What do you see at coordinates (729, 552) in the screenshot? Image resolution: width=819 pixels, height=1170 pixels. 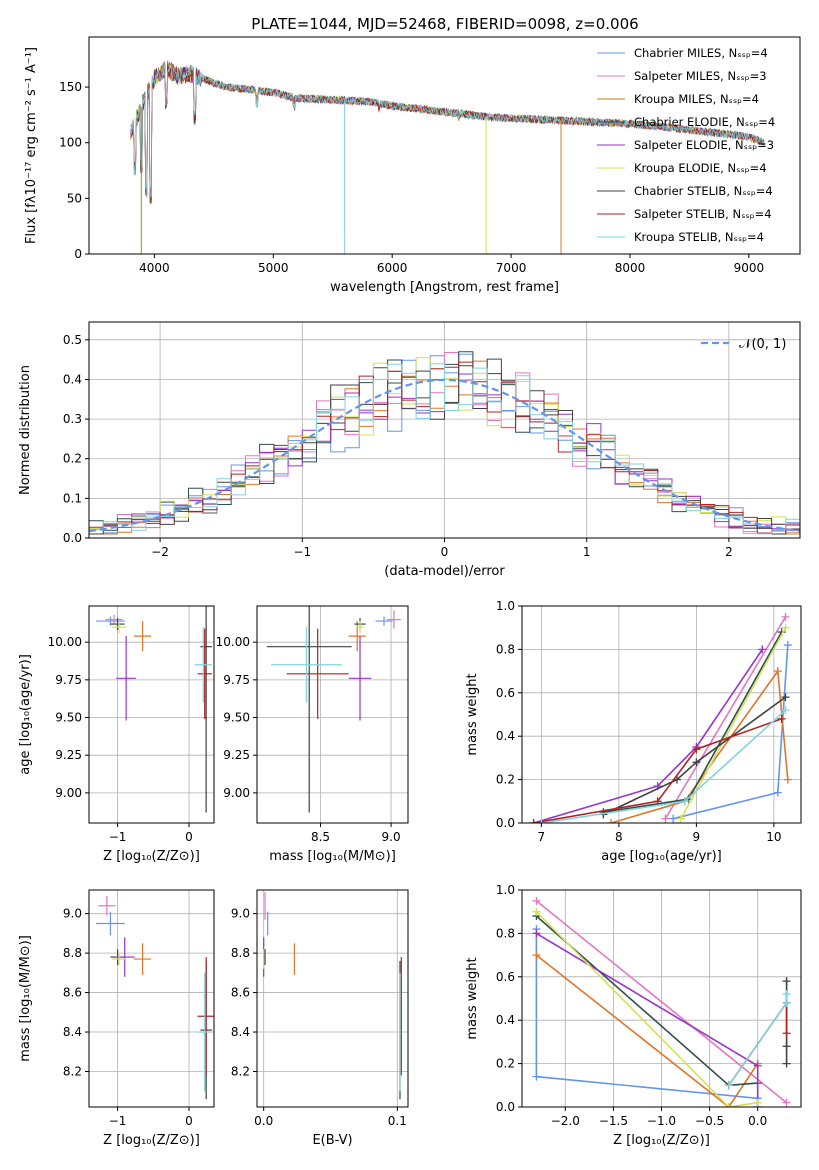 I see `x-tick-label: 2` at bounding box center [729, 552].